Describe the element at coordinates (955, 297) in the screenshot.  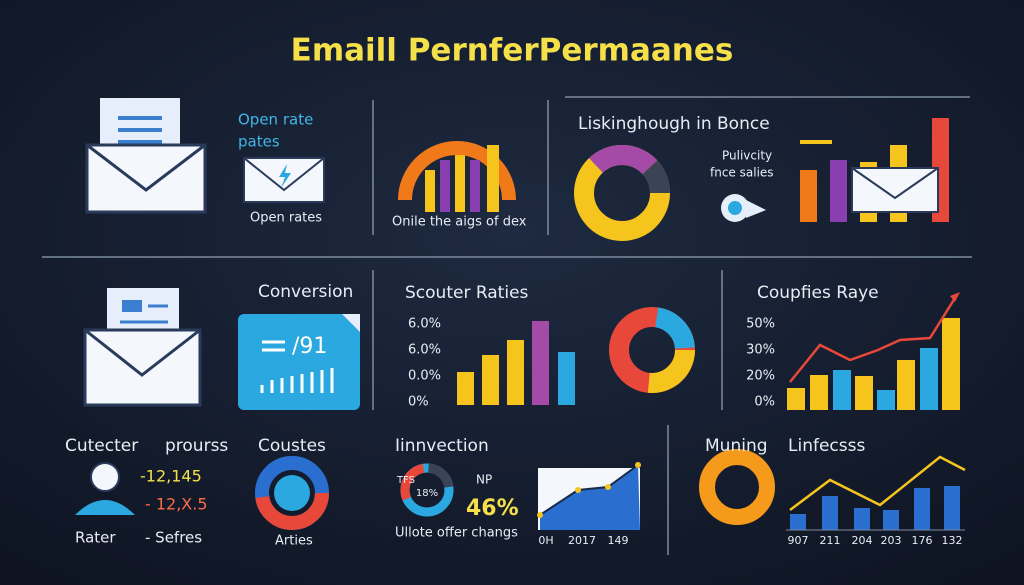
I see `arrow-head` at that location.